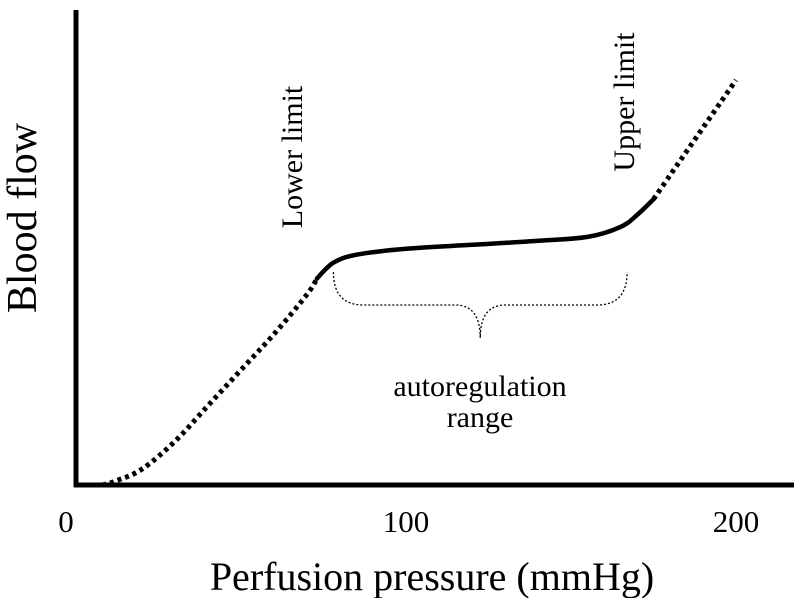 This screenshot has width=794, height=598. Describe the element at coordinates (480, 417) in the screenshot. I see `range-label: range` at that location.